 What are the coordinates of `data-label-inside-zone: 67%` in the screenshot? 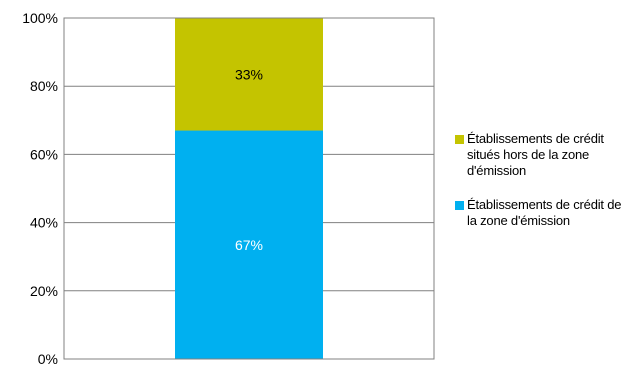 It's located at (249, 245).